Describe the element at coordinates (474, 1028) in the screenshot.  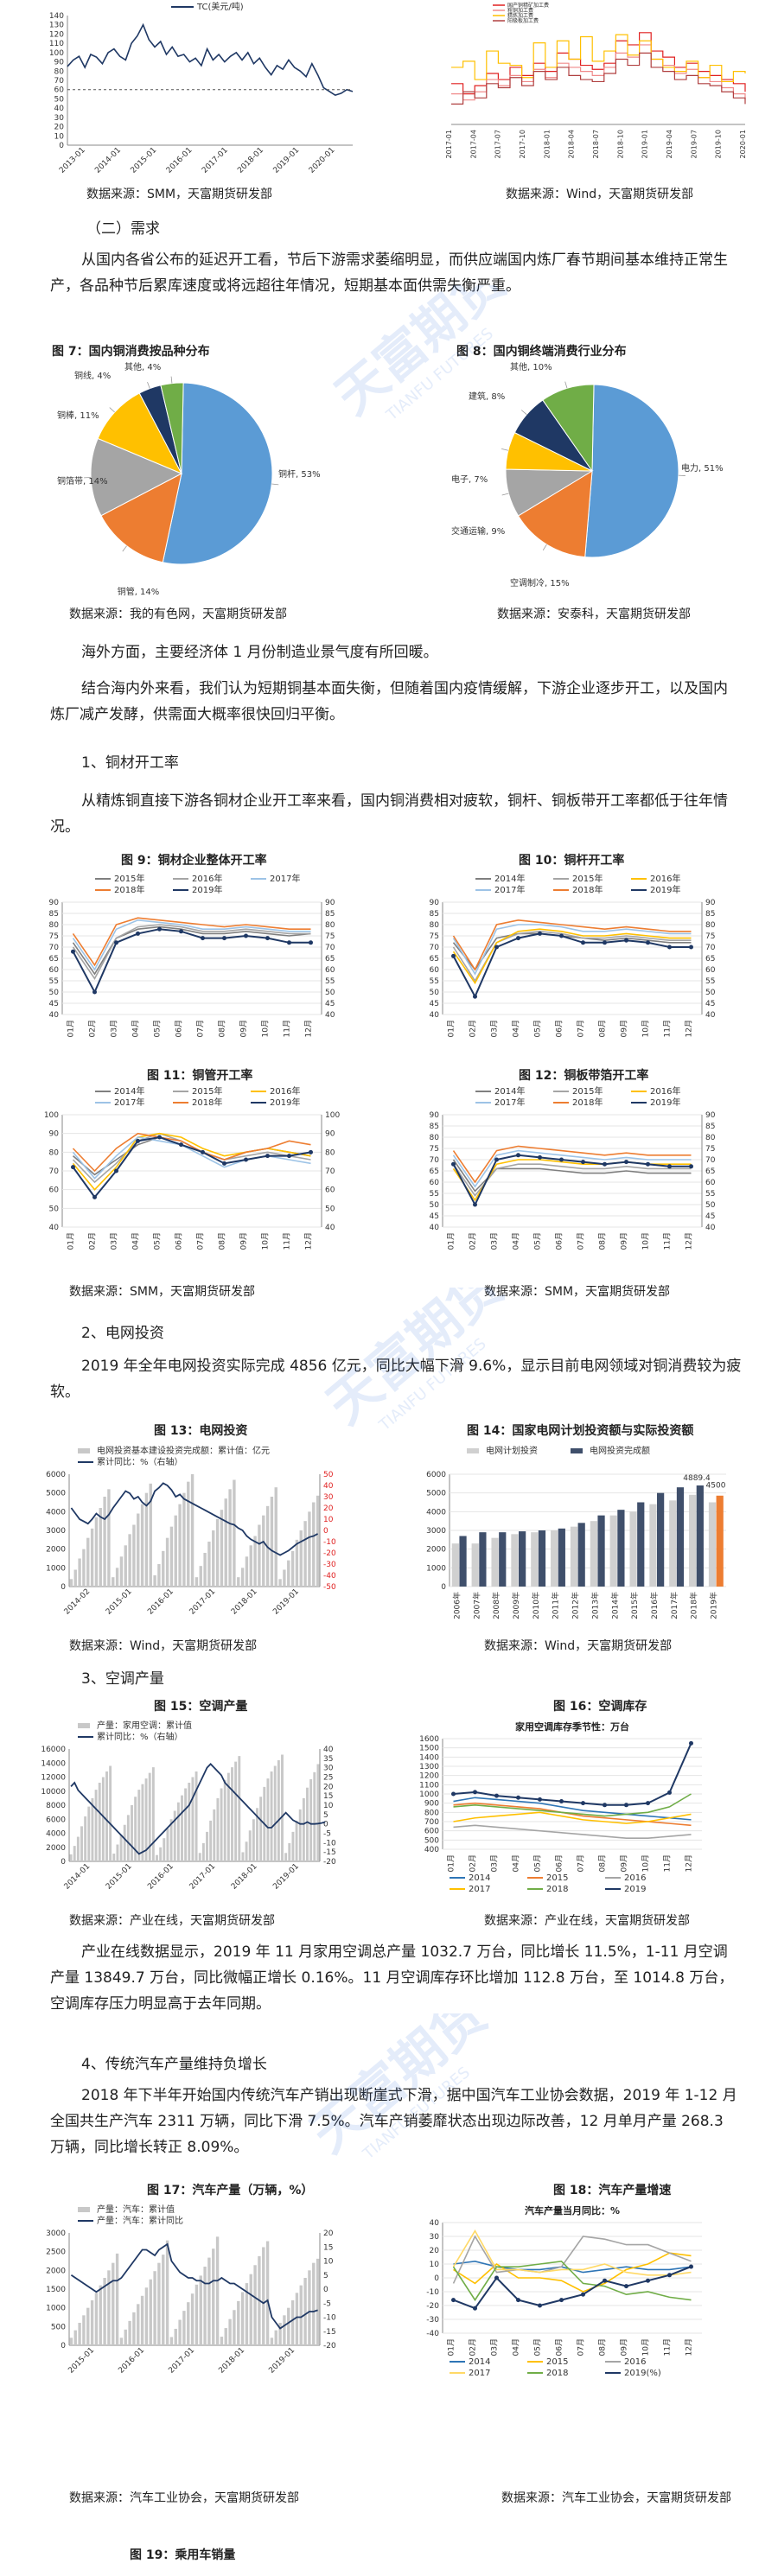
I see `x-tick-label: 02月` at that location.